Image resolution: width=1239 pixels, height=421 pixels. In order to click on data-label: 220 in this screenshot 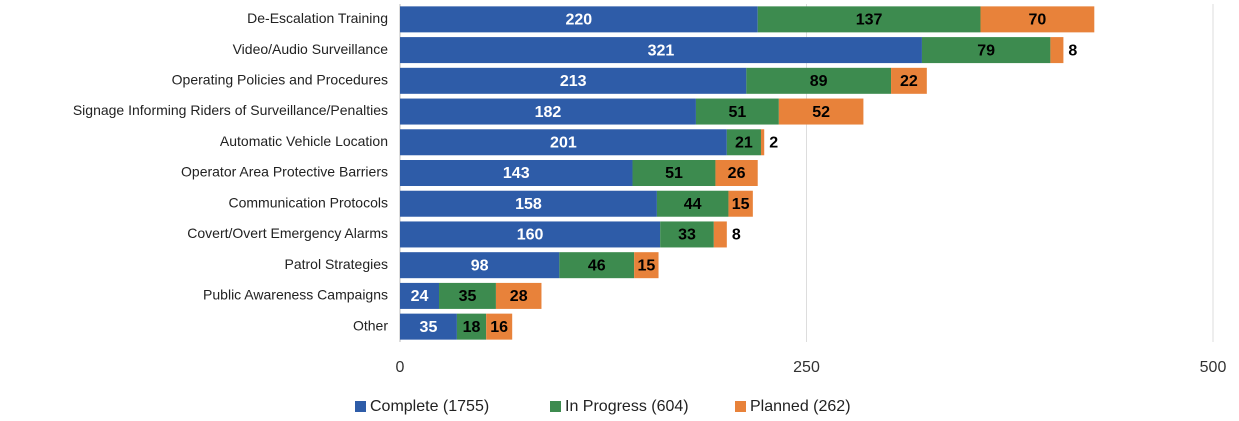, I will do `click(579, 20)`.